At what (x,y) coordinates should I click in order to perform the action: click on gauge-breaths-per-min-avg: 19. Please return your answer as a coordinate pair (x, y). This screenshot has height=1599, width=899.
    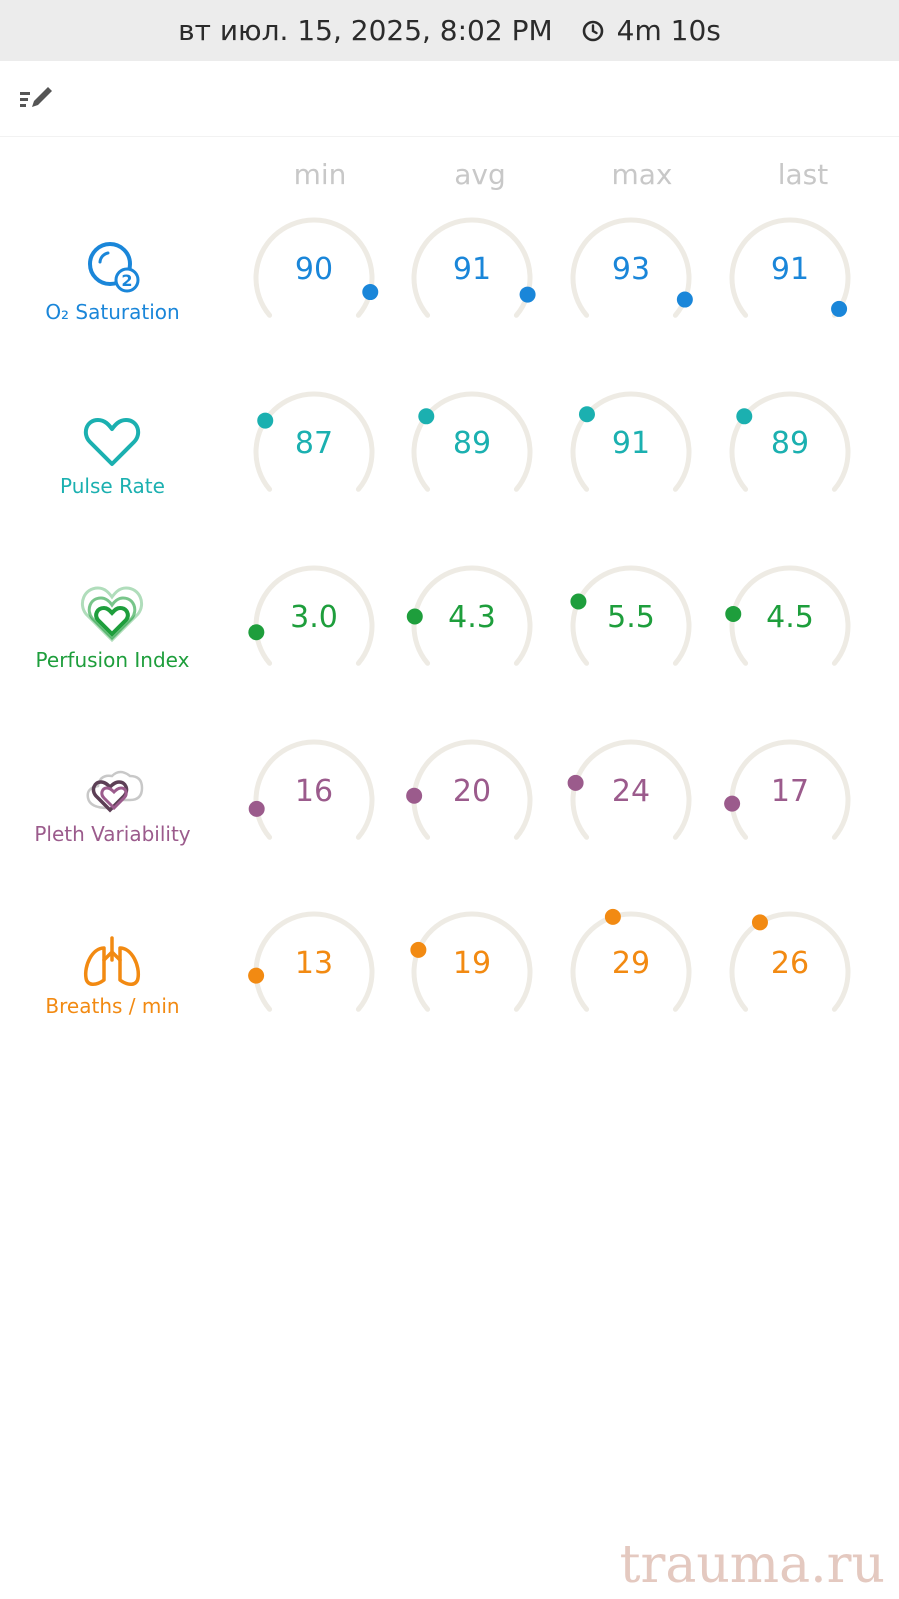
    Looking at the image, I should click on (478, 968).